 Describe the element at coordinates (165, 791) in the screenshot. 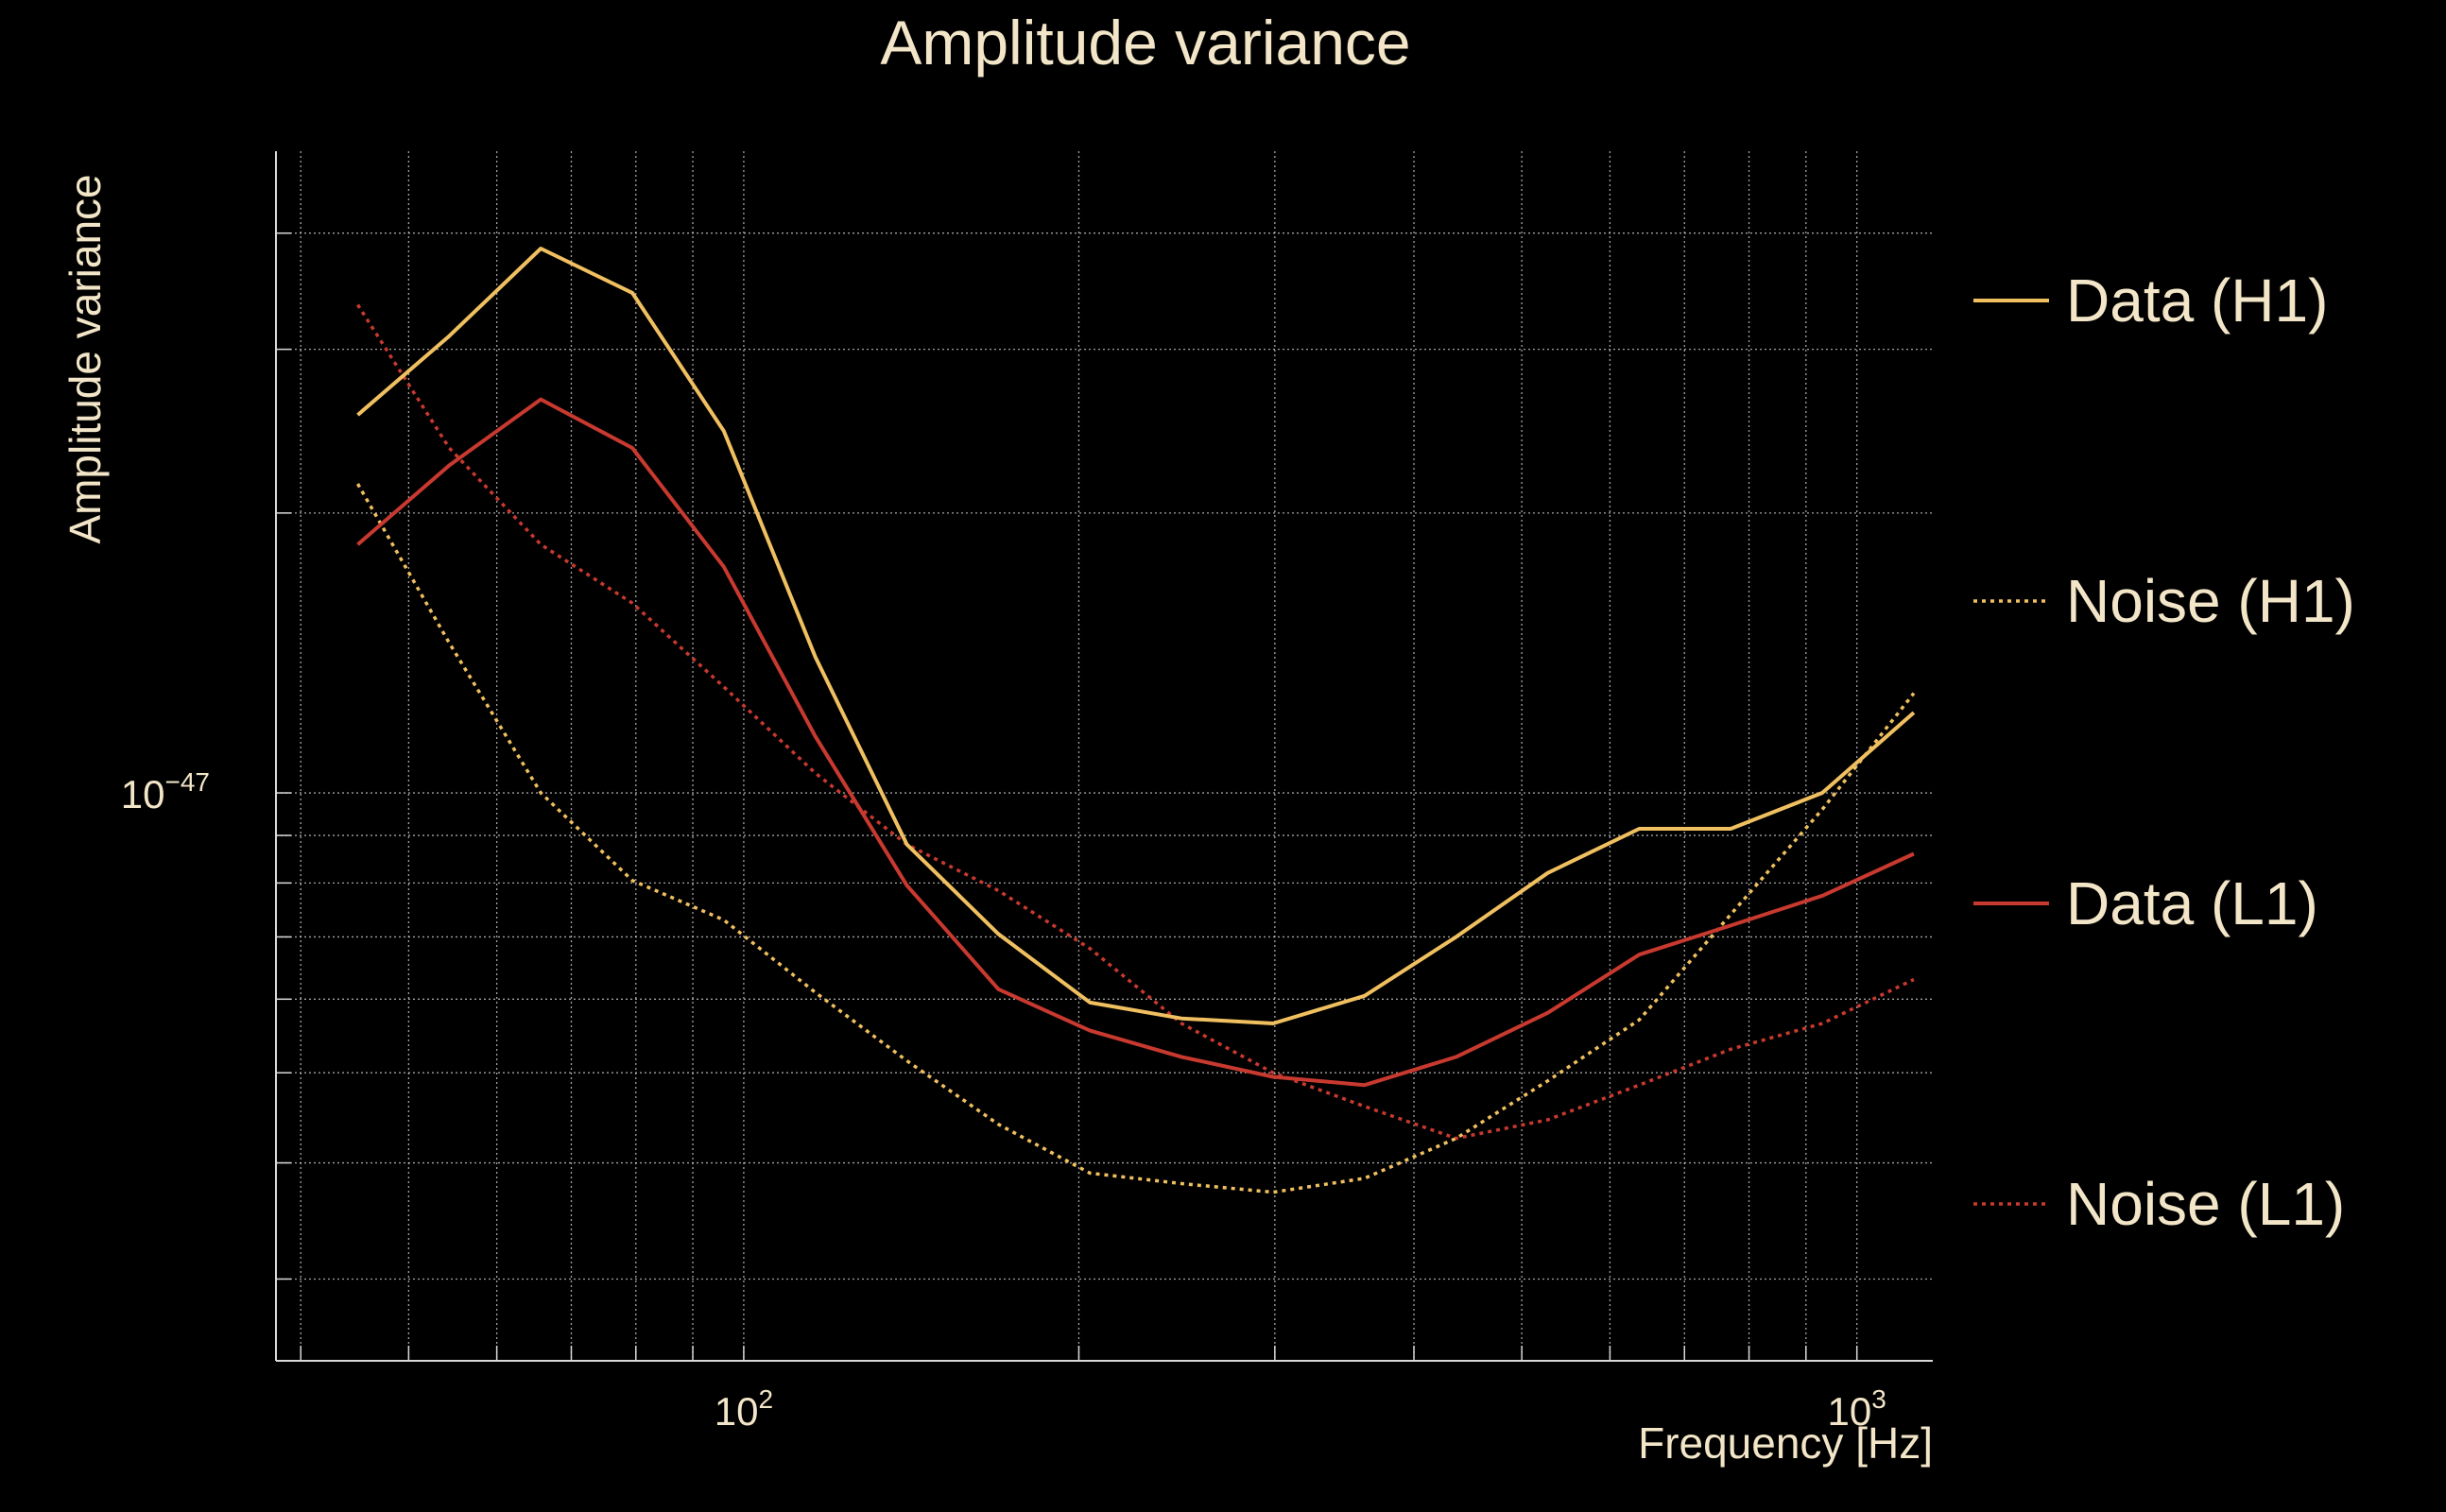

I see `y-tick-label: 10−47` at that location.